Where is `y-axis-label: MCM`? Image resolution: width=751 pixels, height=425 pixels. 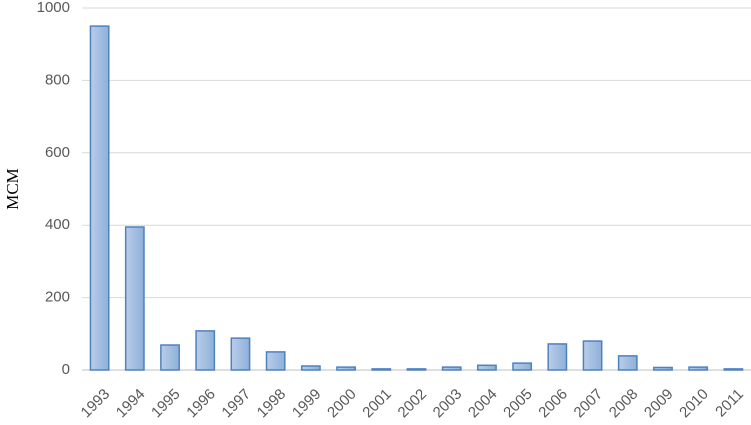
y-axis-label: MCM is located at coordinates (12, 189).